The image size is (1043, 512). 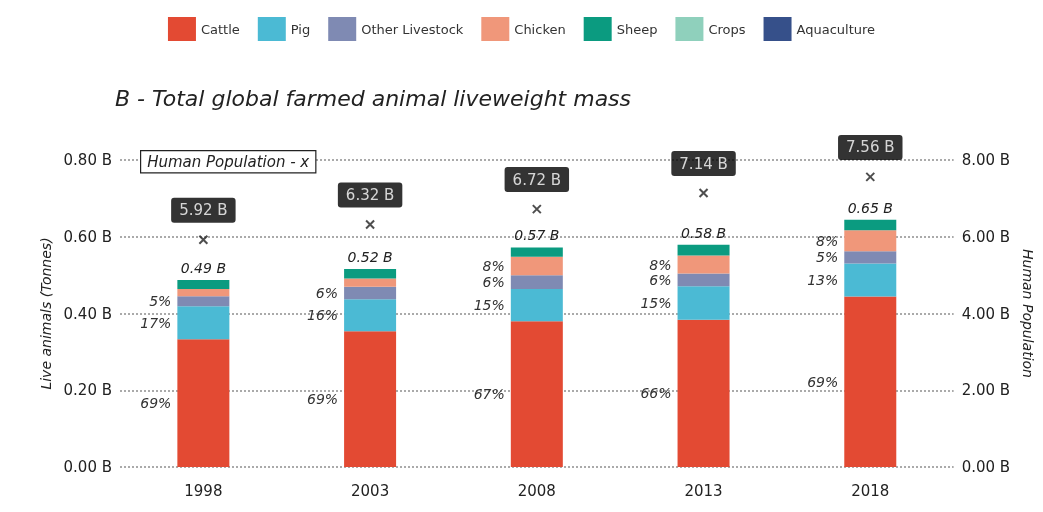 I want to click on chart-title: B - Total global farmed animal liveweight mass, so click(x=373, y=98).